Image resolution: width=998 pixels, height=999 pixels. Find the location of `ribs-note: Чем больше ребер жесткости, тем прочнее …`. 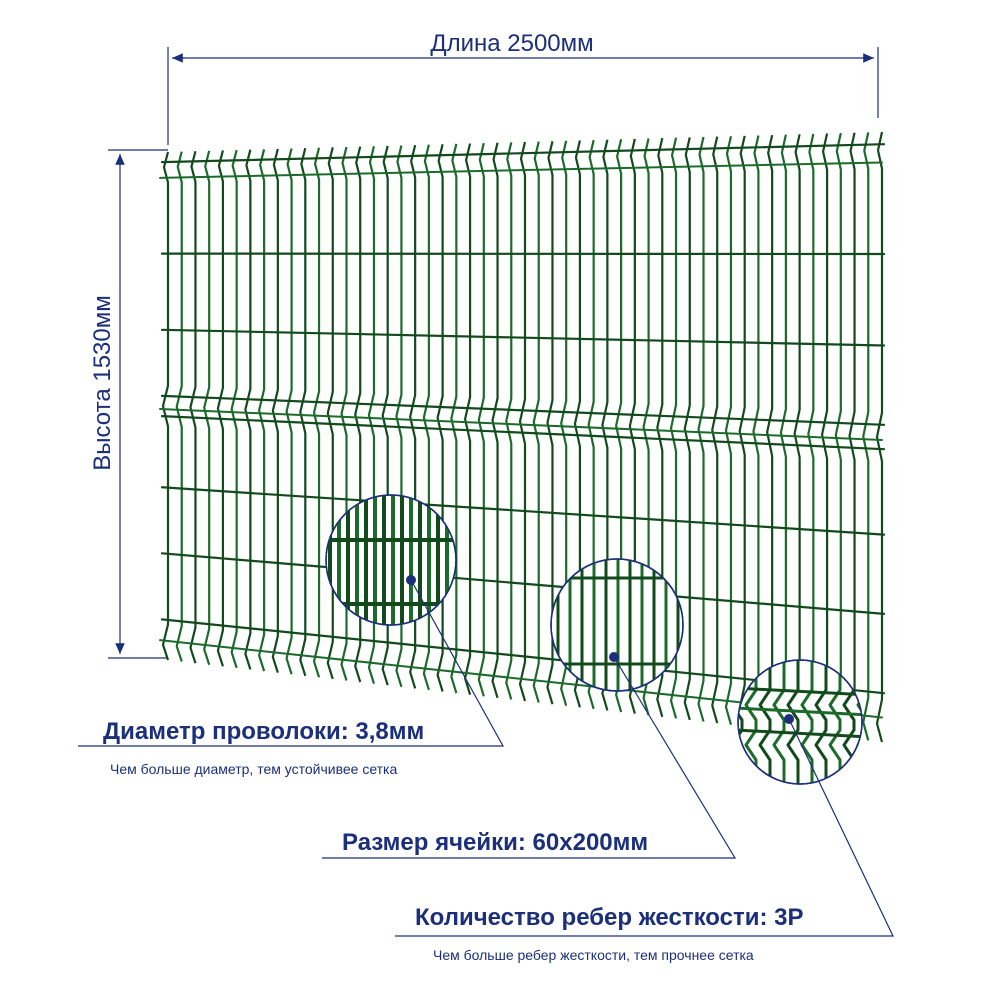

ribs-note: Чем больше ребер жесткости, тем прочнее … is located at coordinates (593, 955).